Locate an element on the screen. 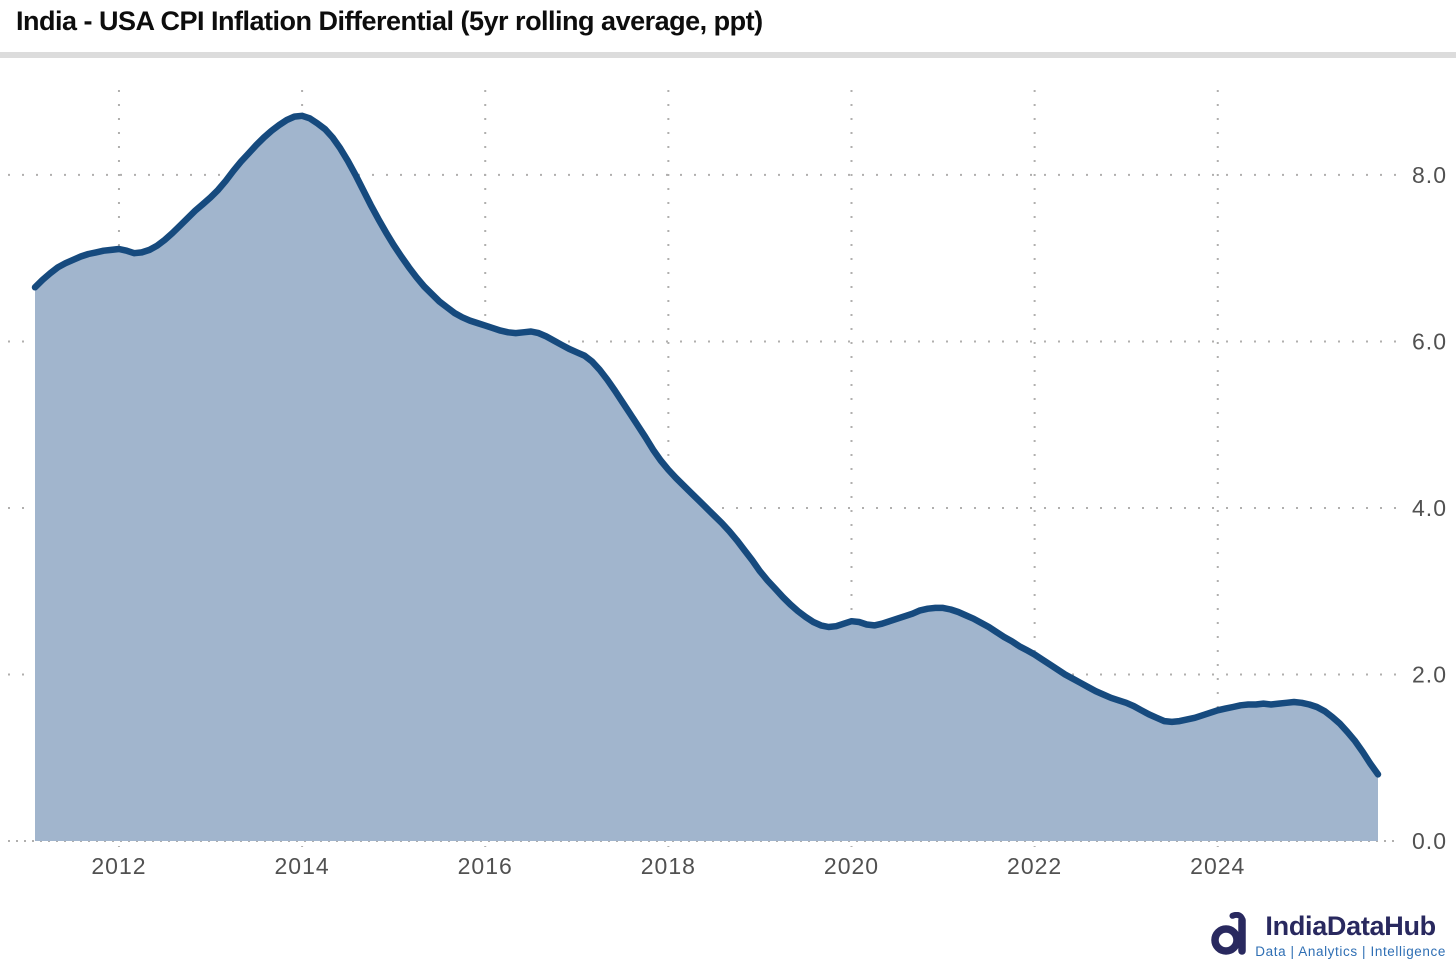 The height and width of the screenshot is (967, 1456). y-axis-tick-label: 8.0 is located at coordinates (1429, 175).